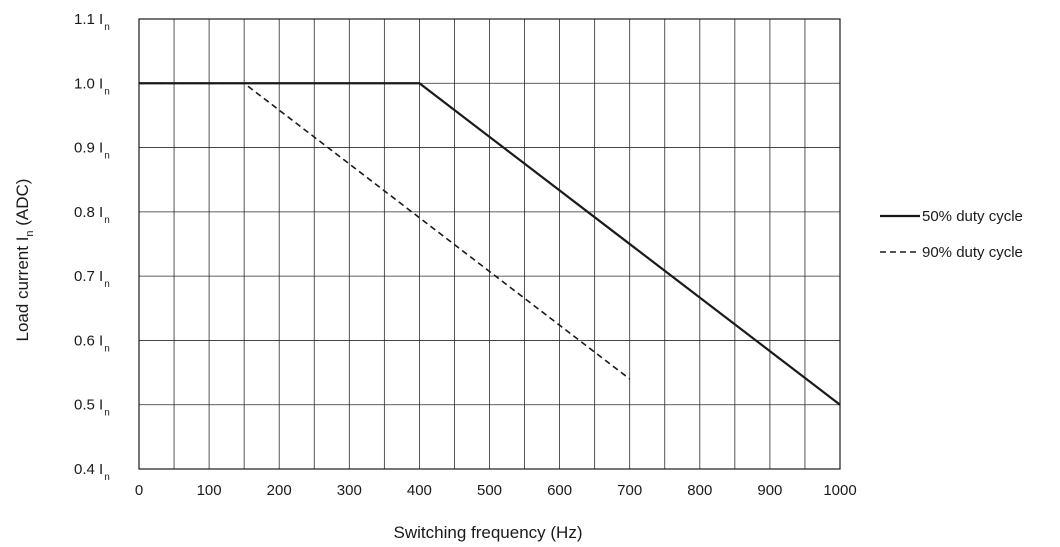  I want to click on y-tick-label-text: 0.8 I, so click(88, 212).